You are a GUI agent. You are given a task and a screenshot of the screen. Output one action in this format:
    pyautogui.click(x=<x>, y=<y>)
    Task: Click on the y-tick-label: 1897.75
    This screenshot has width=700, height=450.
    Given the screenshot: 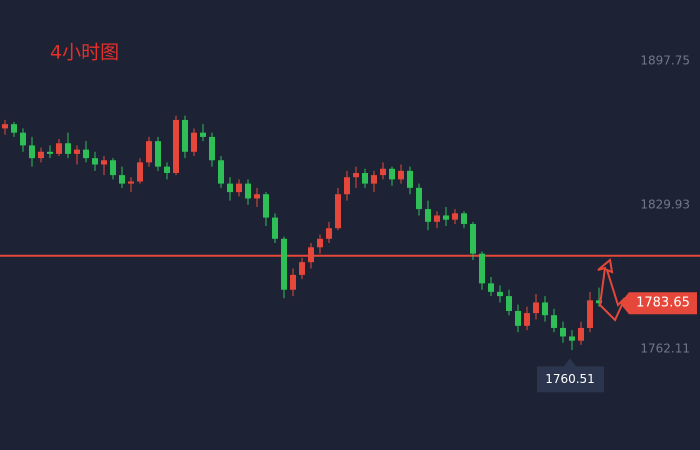 What is the action you would take?
    pyautogui.click(x=665, y=61)
    